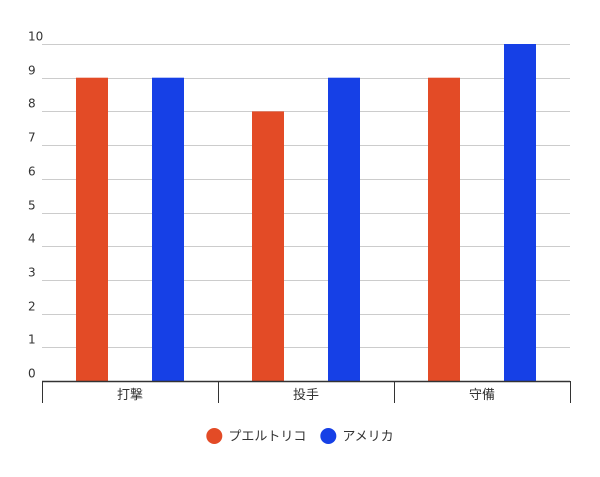 This screenshot has height=477, width=600. I want to click on y-axis-tick-labels: 0 1 2 3 4 5 6 7 8 9 10, so click(35, 205).